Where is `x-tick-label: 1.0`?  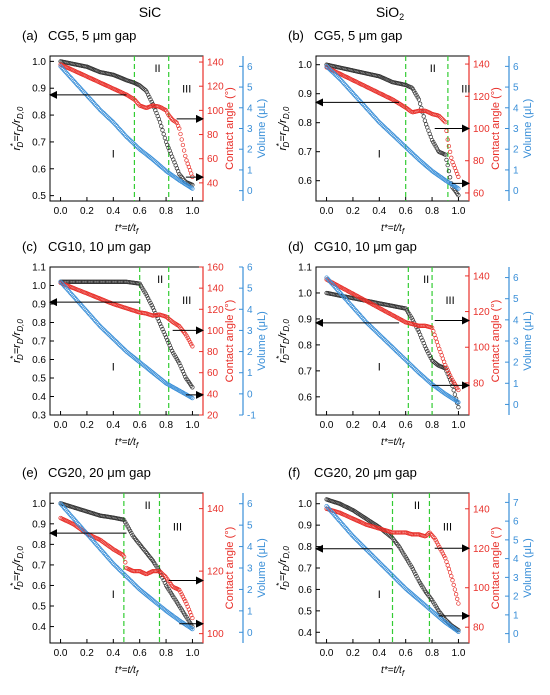
x-tick-label: 1.0 is located at coordinates (458, 211).